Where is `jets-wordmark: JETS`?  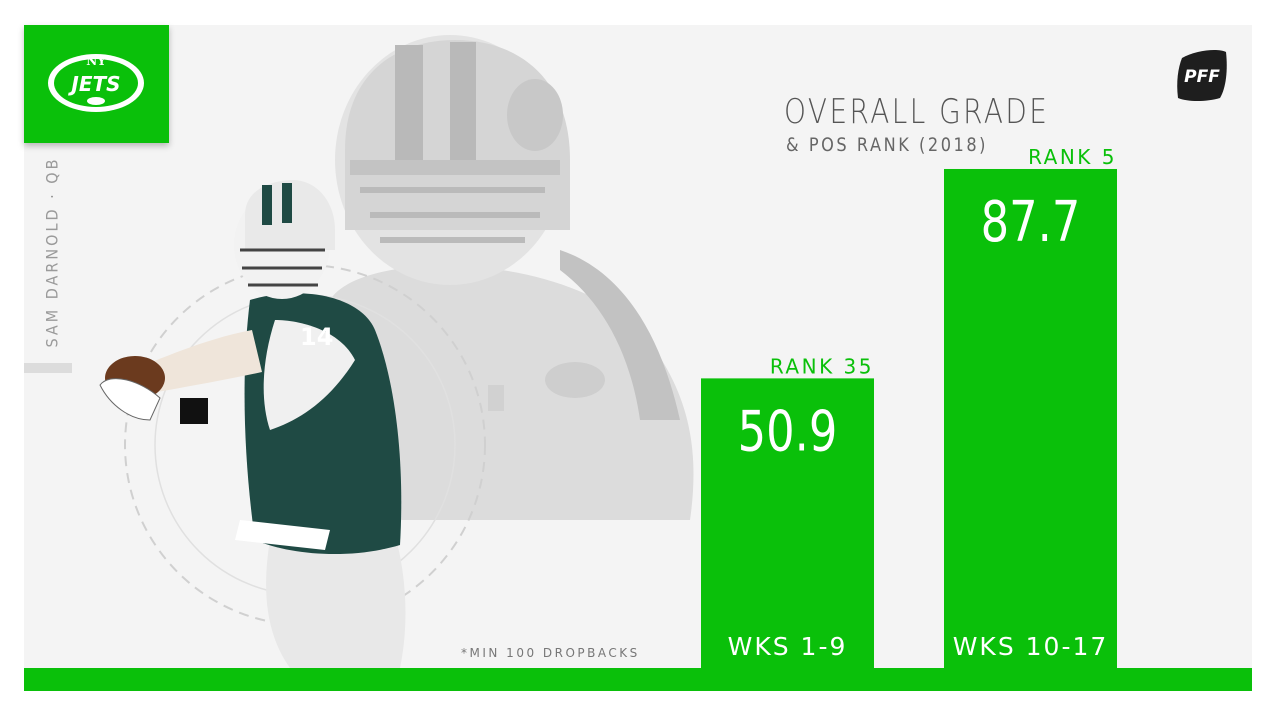 jets-wordmark: JETS is located at coordinates (93, 84).